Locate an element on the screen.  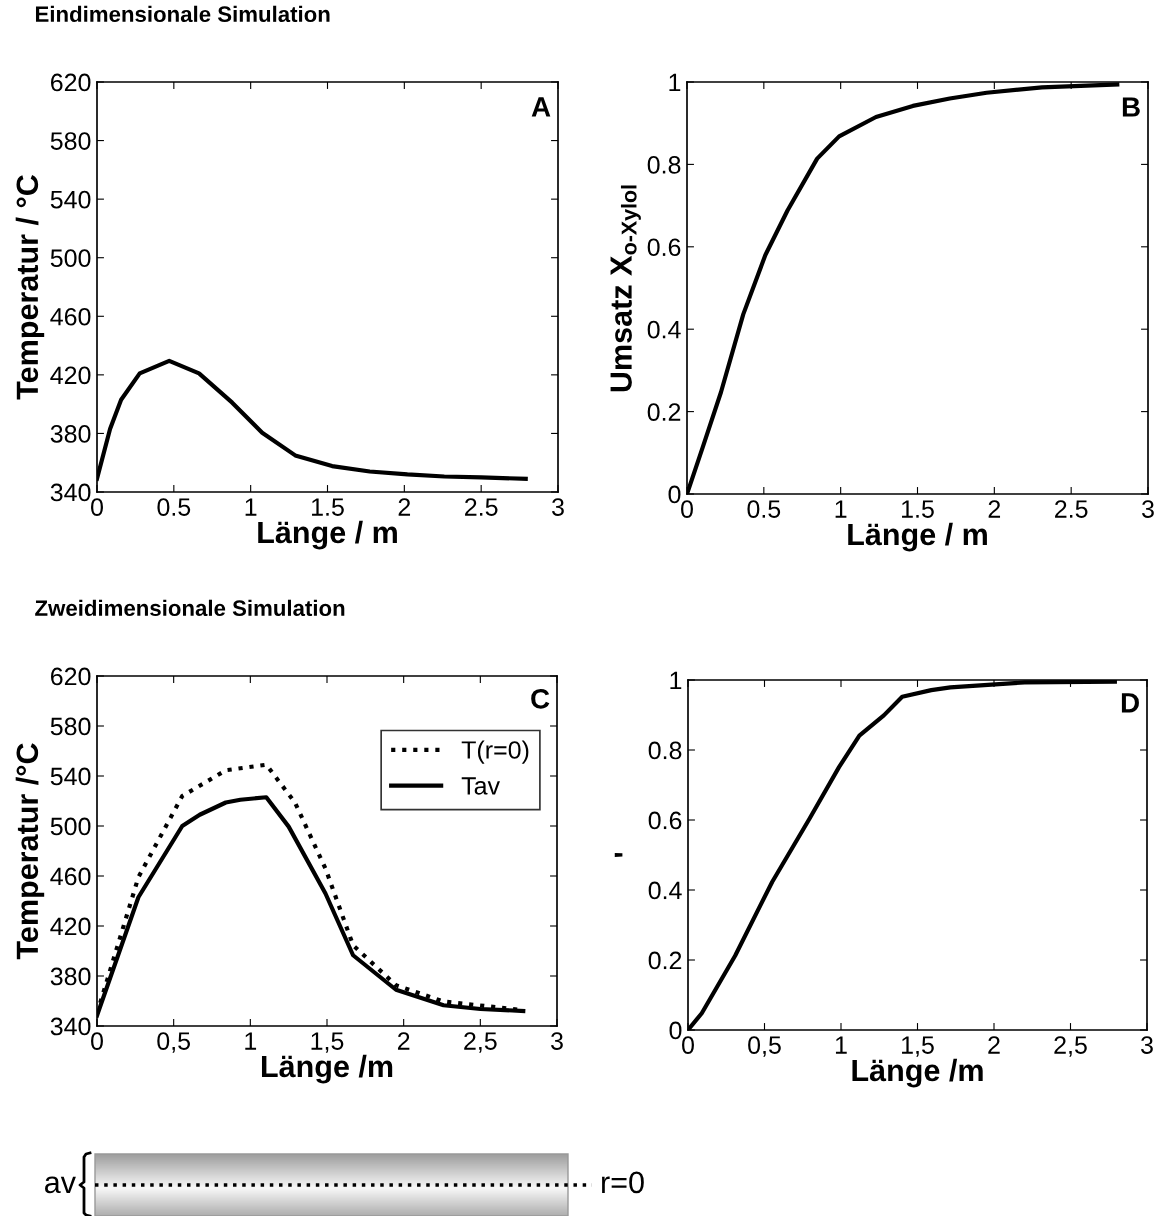
chart-title: Zweidimensionale Simulation is located at coordinates (190, 608).